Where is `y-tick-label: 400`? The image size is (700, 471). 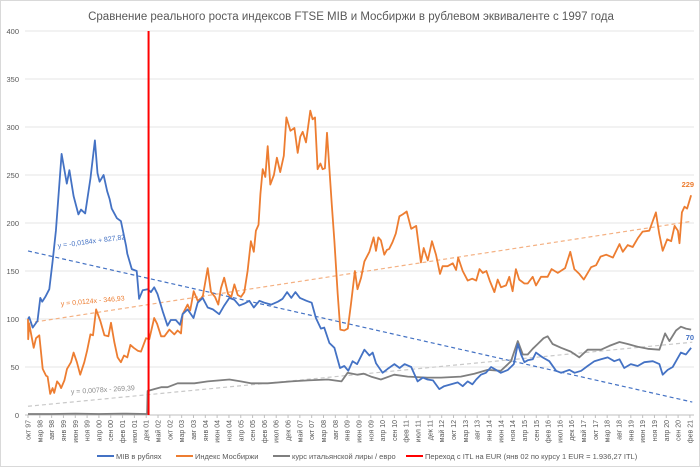 y-tick-label: 400 is located at coordinates (12, 31).